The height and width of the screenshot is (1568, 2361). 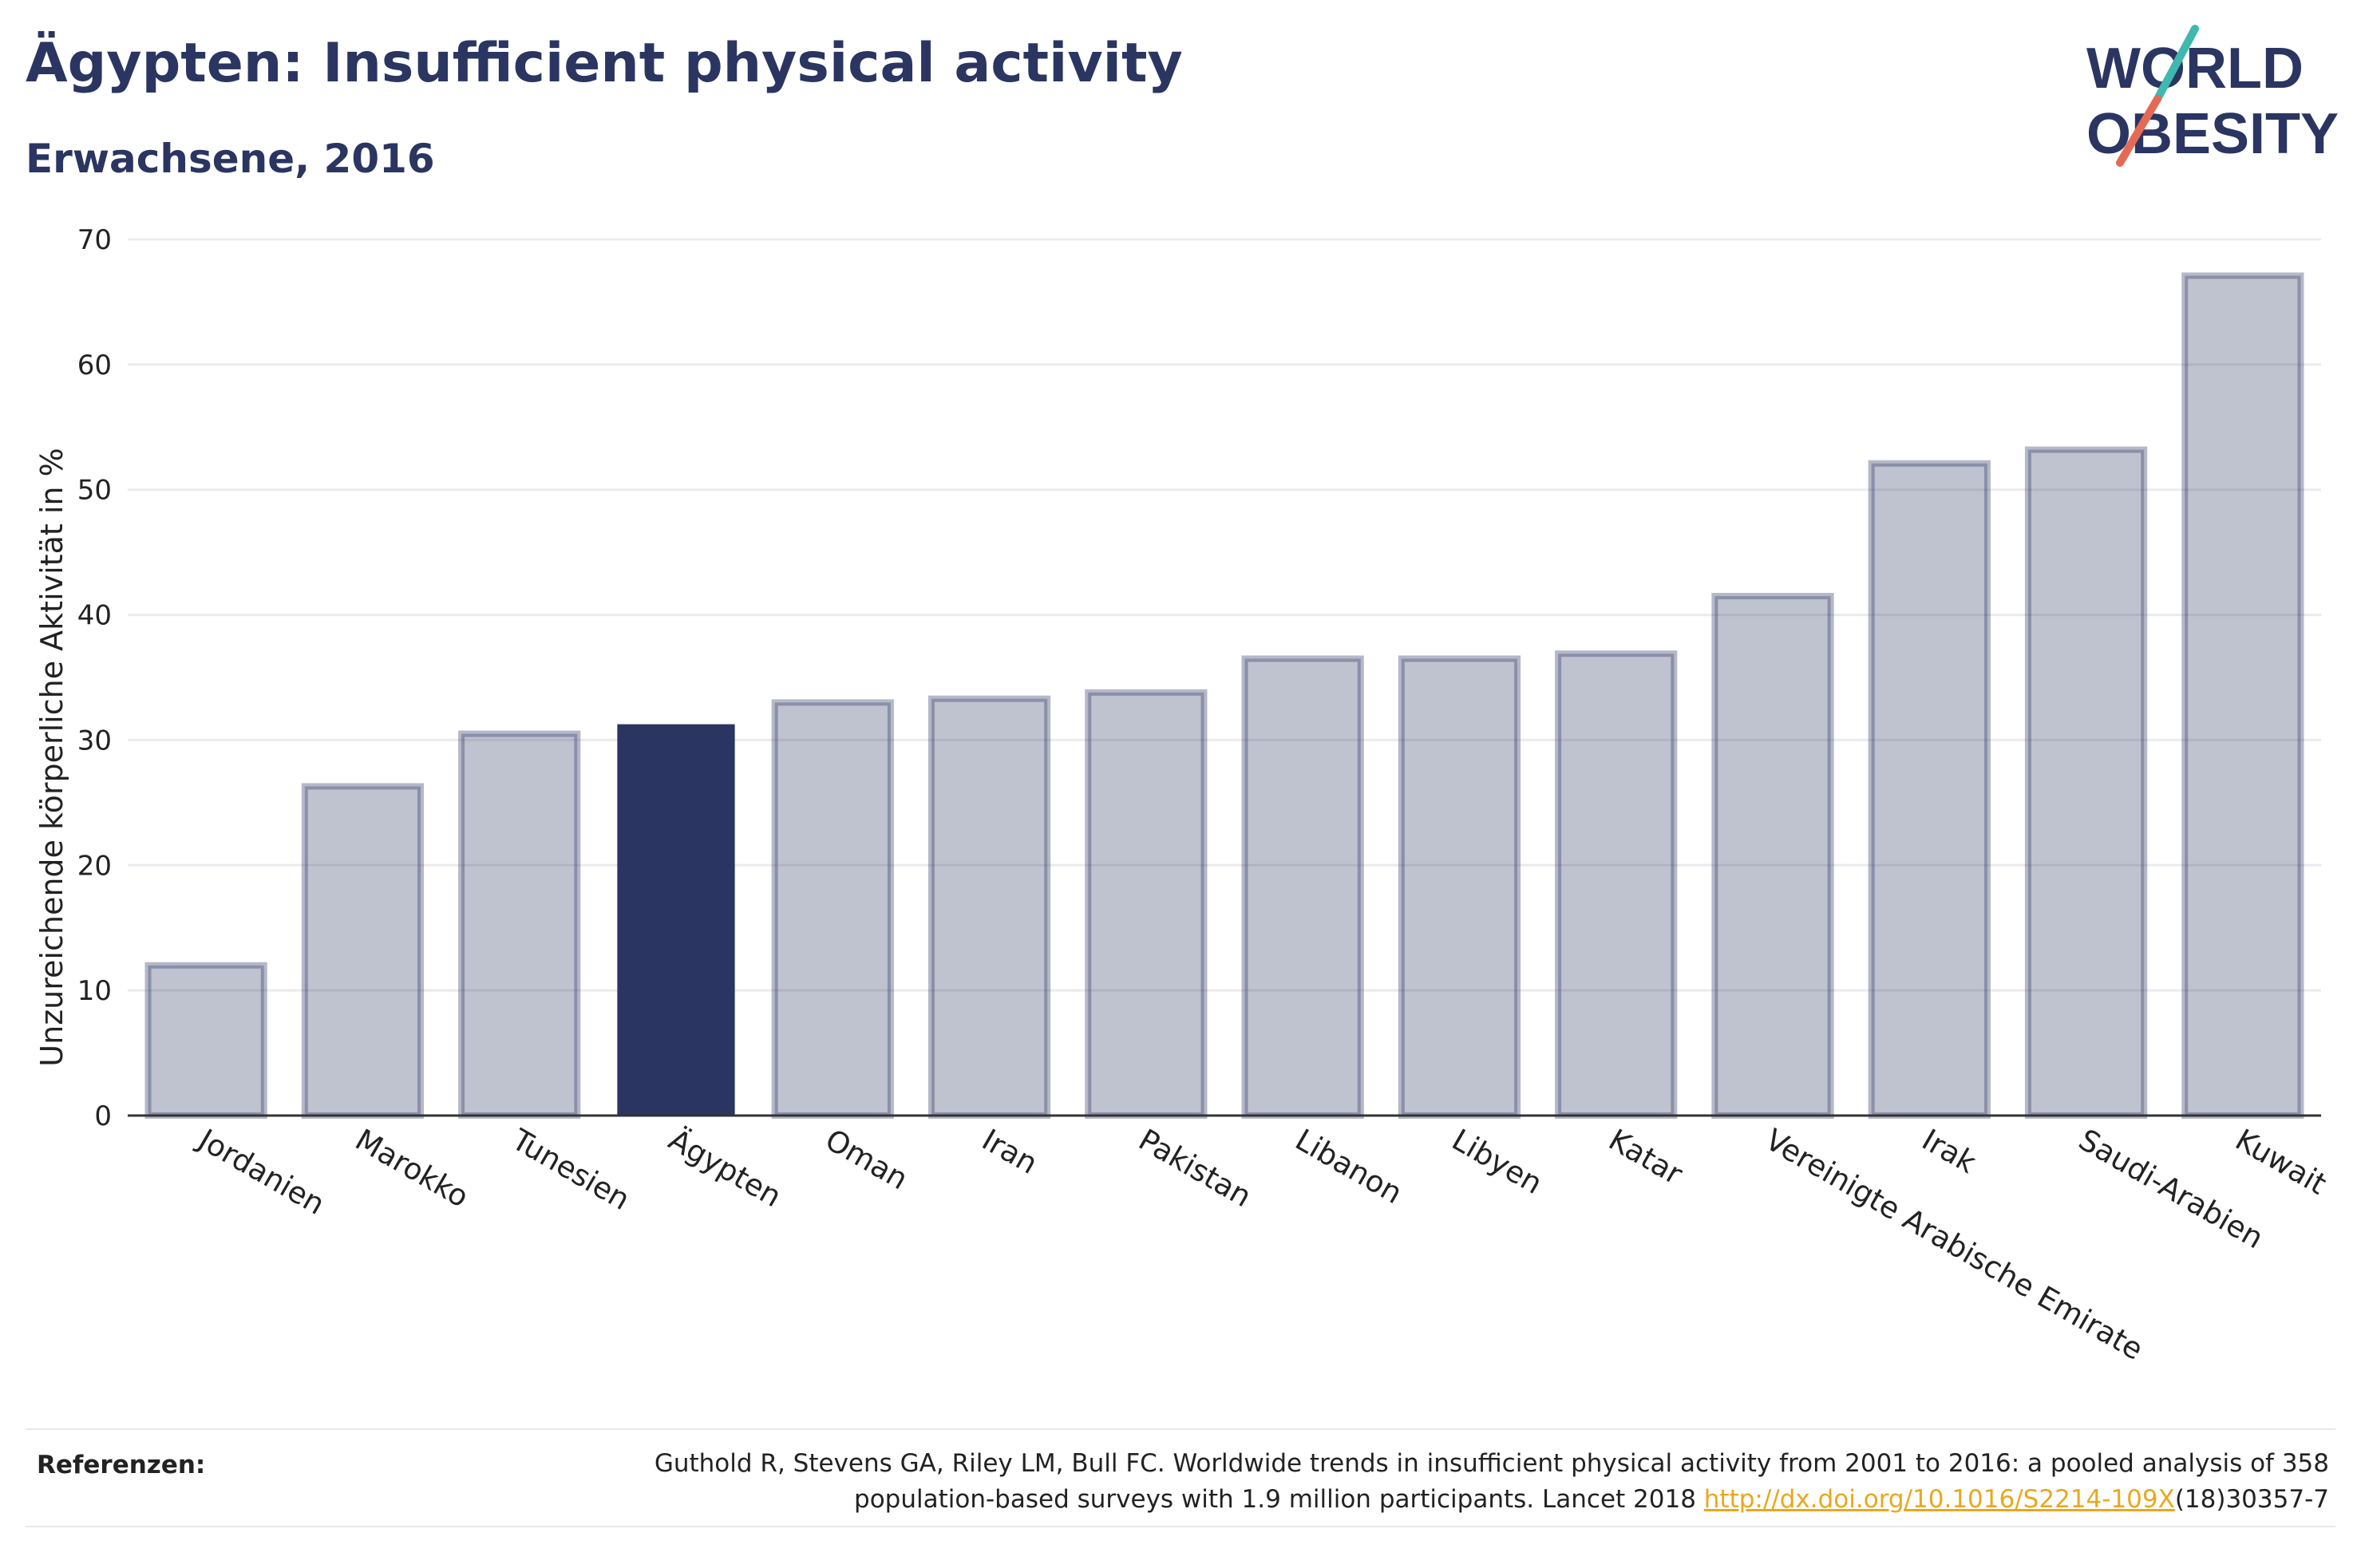 I want to click on bar-libyen, so click(x=1459, y=887).